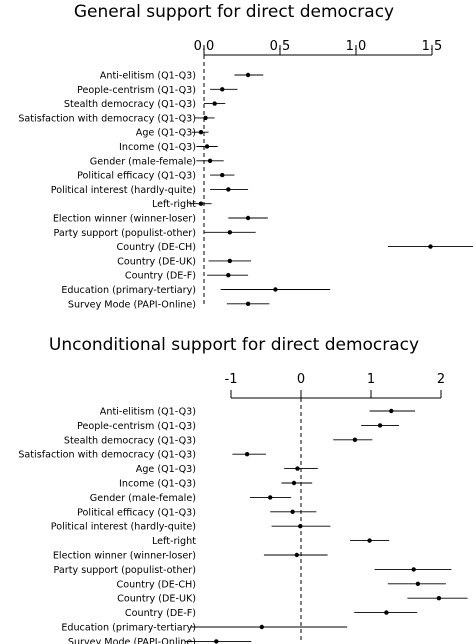 The width and height of the screenshot is (474, 644). What do you see at coordinates (280, 46) in the screenshot?
I see `x-tick-label: 0.5` at bounding box center [280, 46].